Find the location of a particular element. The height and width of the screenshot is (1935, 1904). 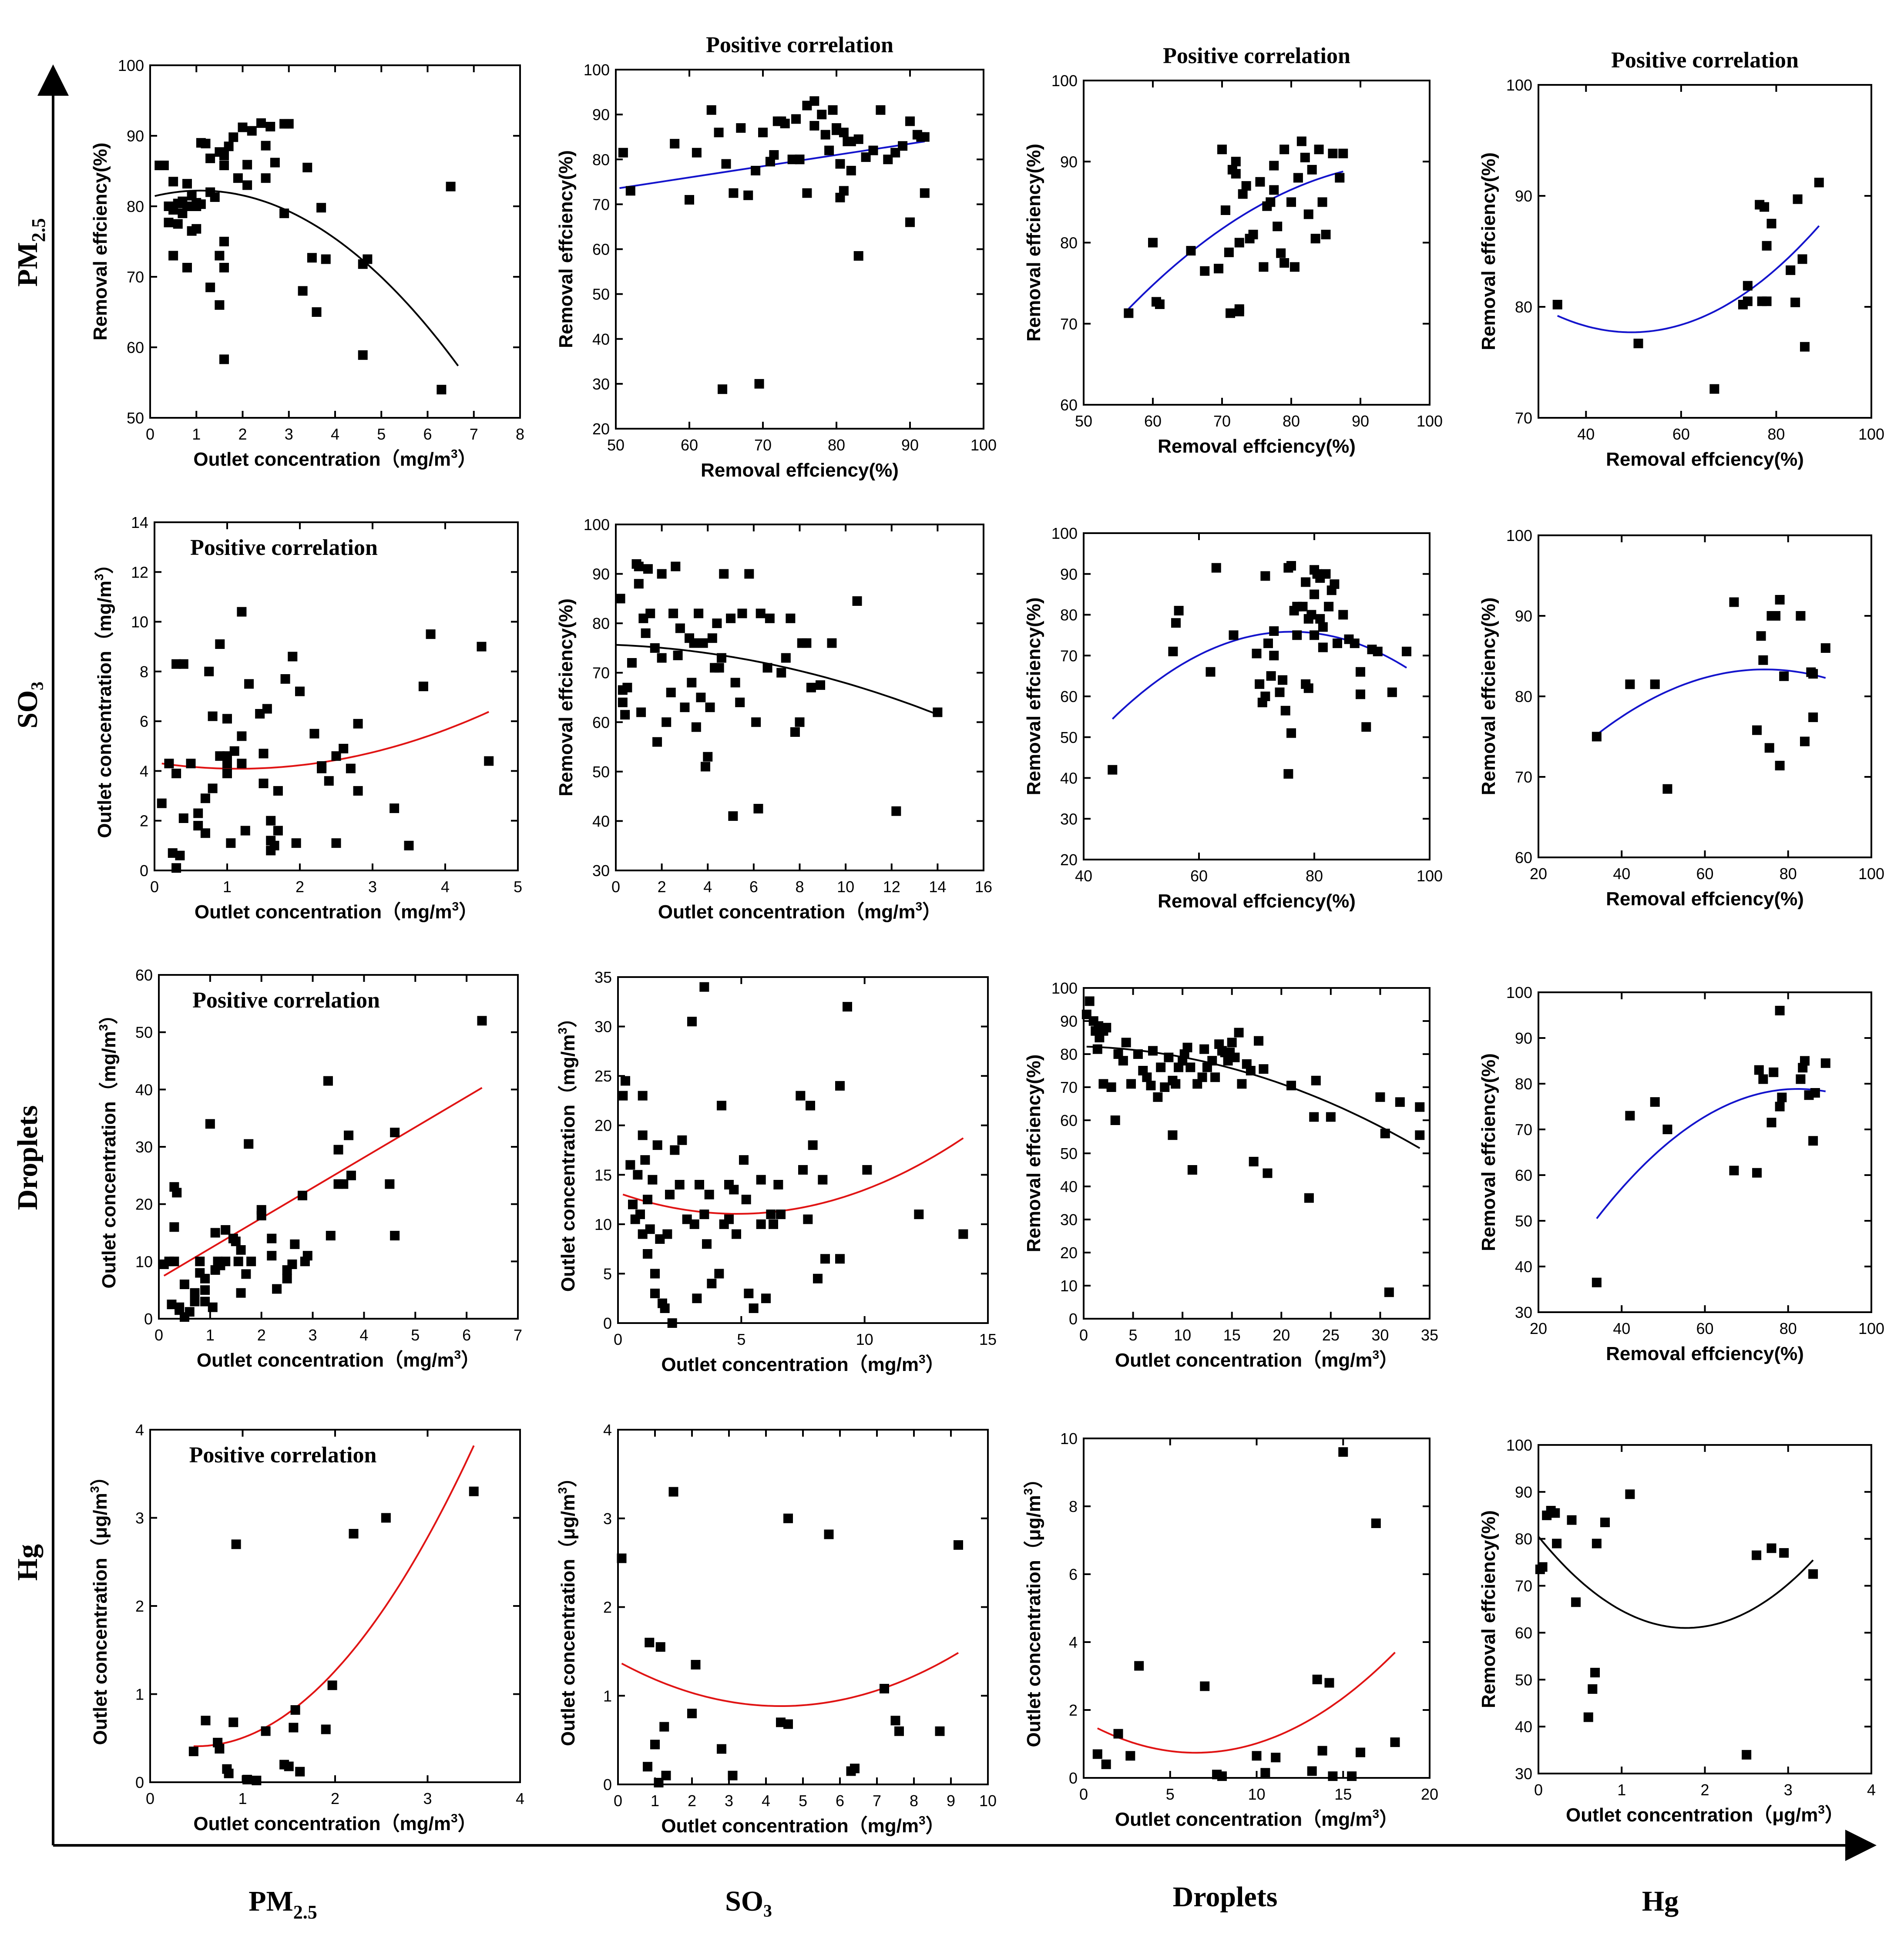

plot-frame is located at coordinates (799, 697).